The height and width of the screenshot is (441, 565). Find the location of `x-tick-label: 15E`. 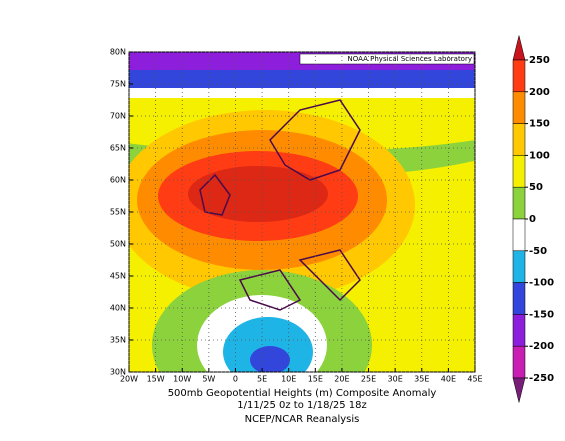

x-tick-label: 15E is located at coordinates (315, 379).